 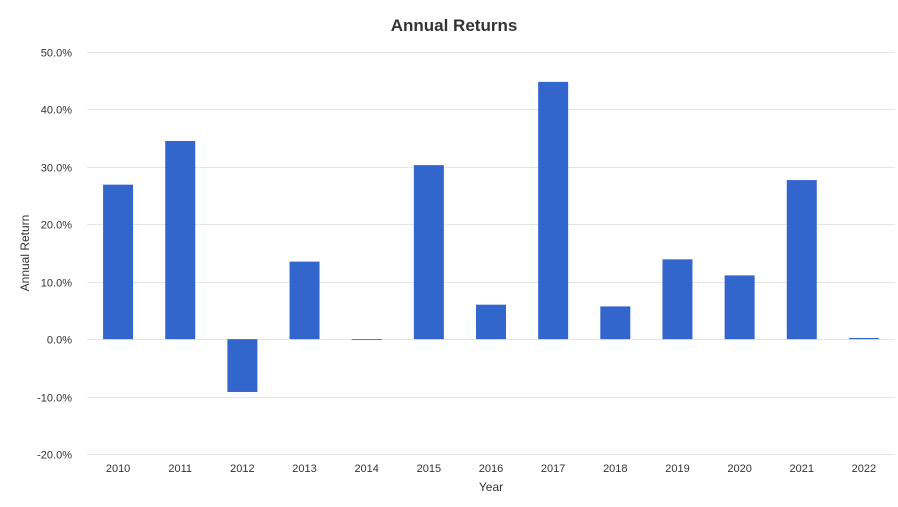 What do you see at coordinates (54, 399) in the screenshot?
I see `y-tick-label: -10.0%` at bounding box center [54, 399].